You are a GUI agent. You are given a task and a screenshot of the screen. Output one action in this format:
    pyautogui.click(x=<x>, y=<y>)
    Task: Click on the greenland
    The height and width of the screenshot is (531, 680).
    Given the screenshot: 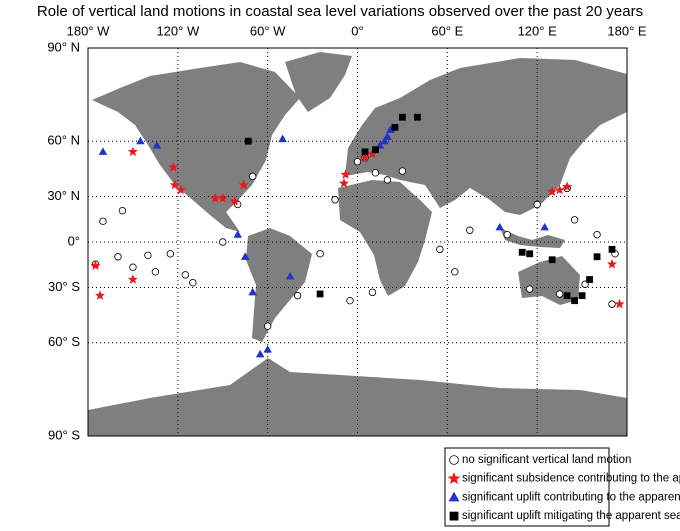 What is the action you would take?
    pyautogui.click(x=318, y=82)
    